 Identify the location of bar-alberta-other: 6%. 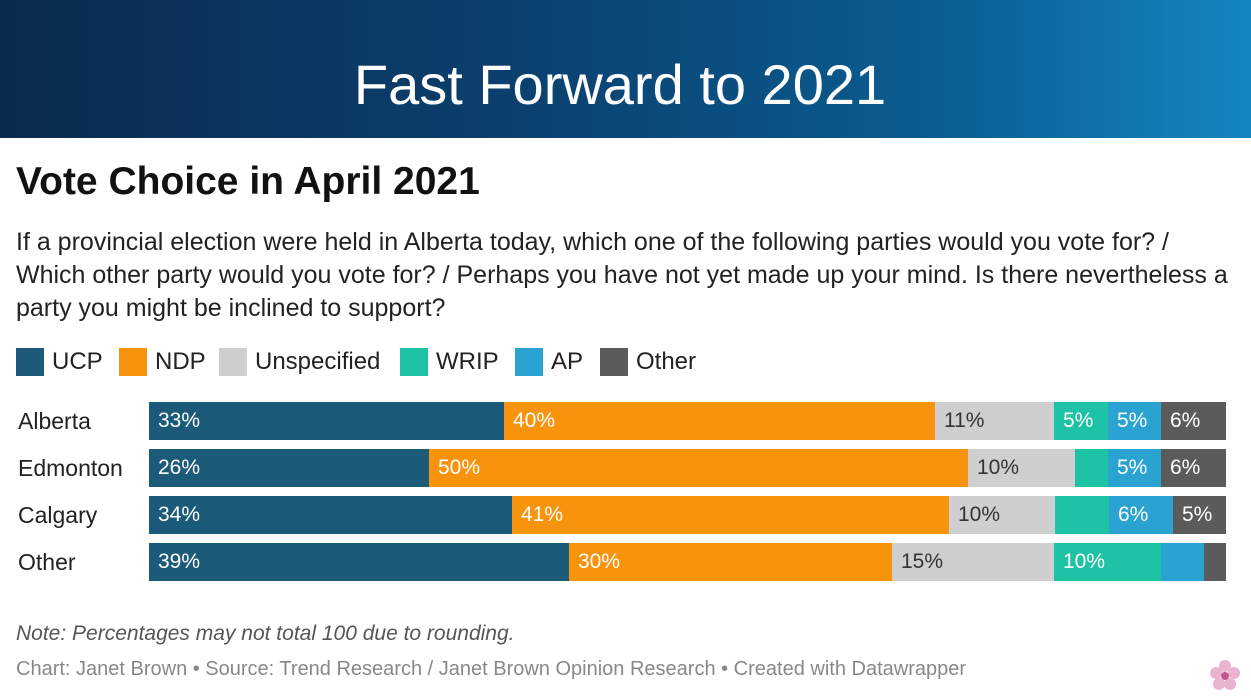
(1193, 421).